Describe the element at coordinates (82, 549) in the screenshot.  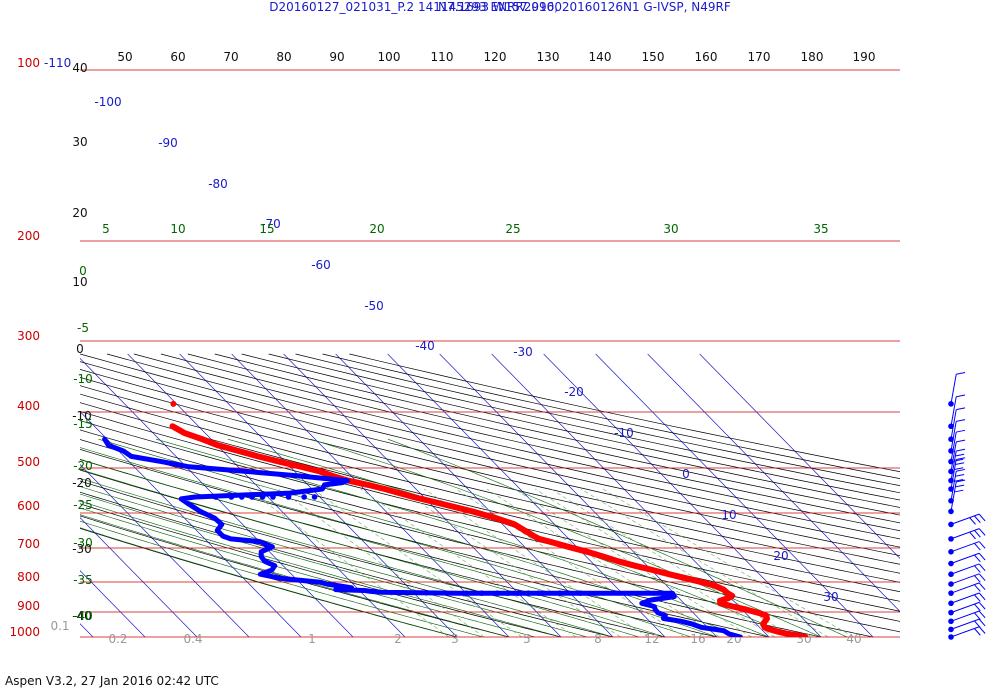
I see `dry-adiabat-label: -30` at that location.